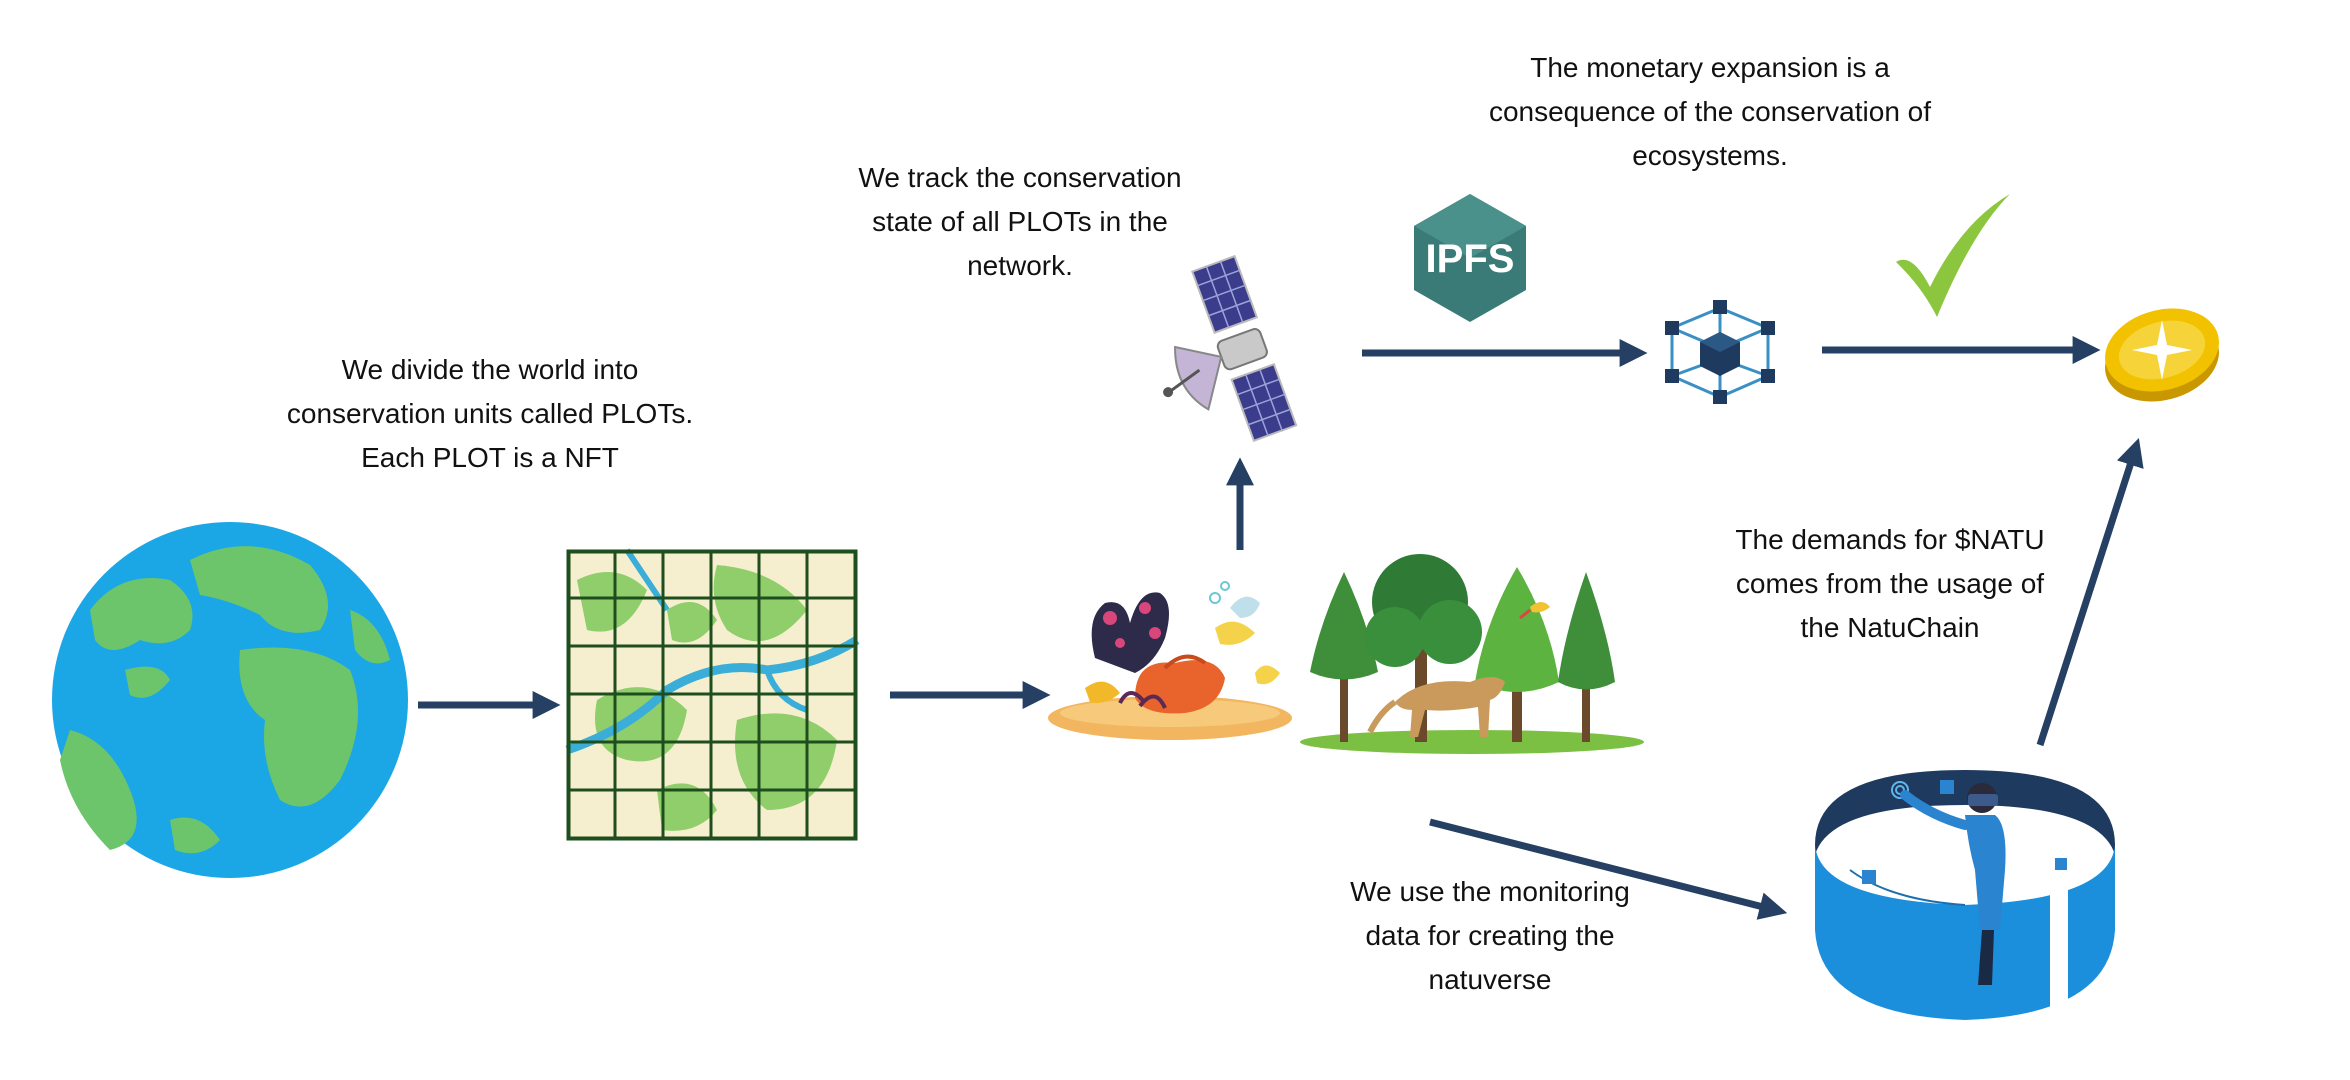  Describe the element at coordinates (1953, 255) in the screenshot. I see `checkmark-icon` at that location.